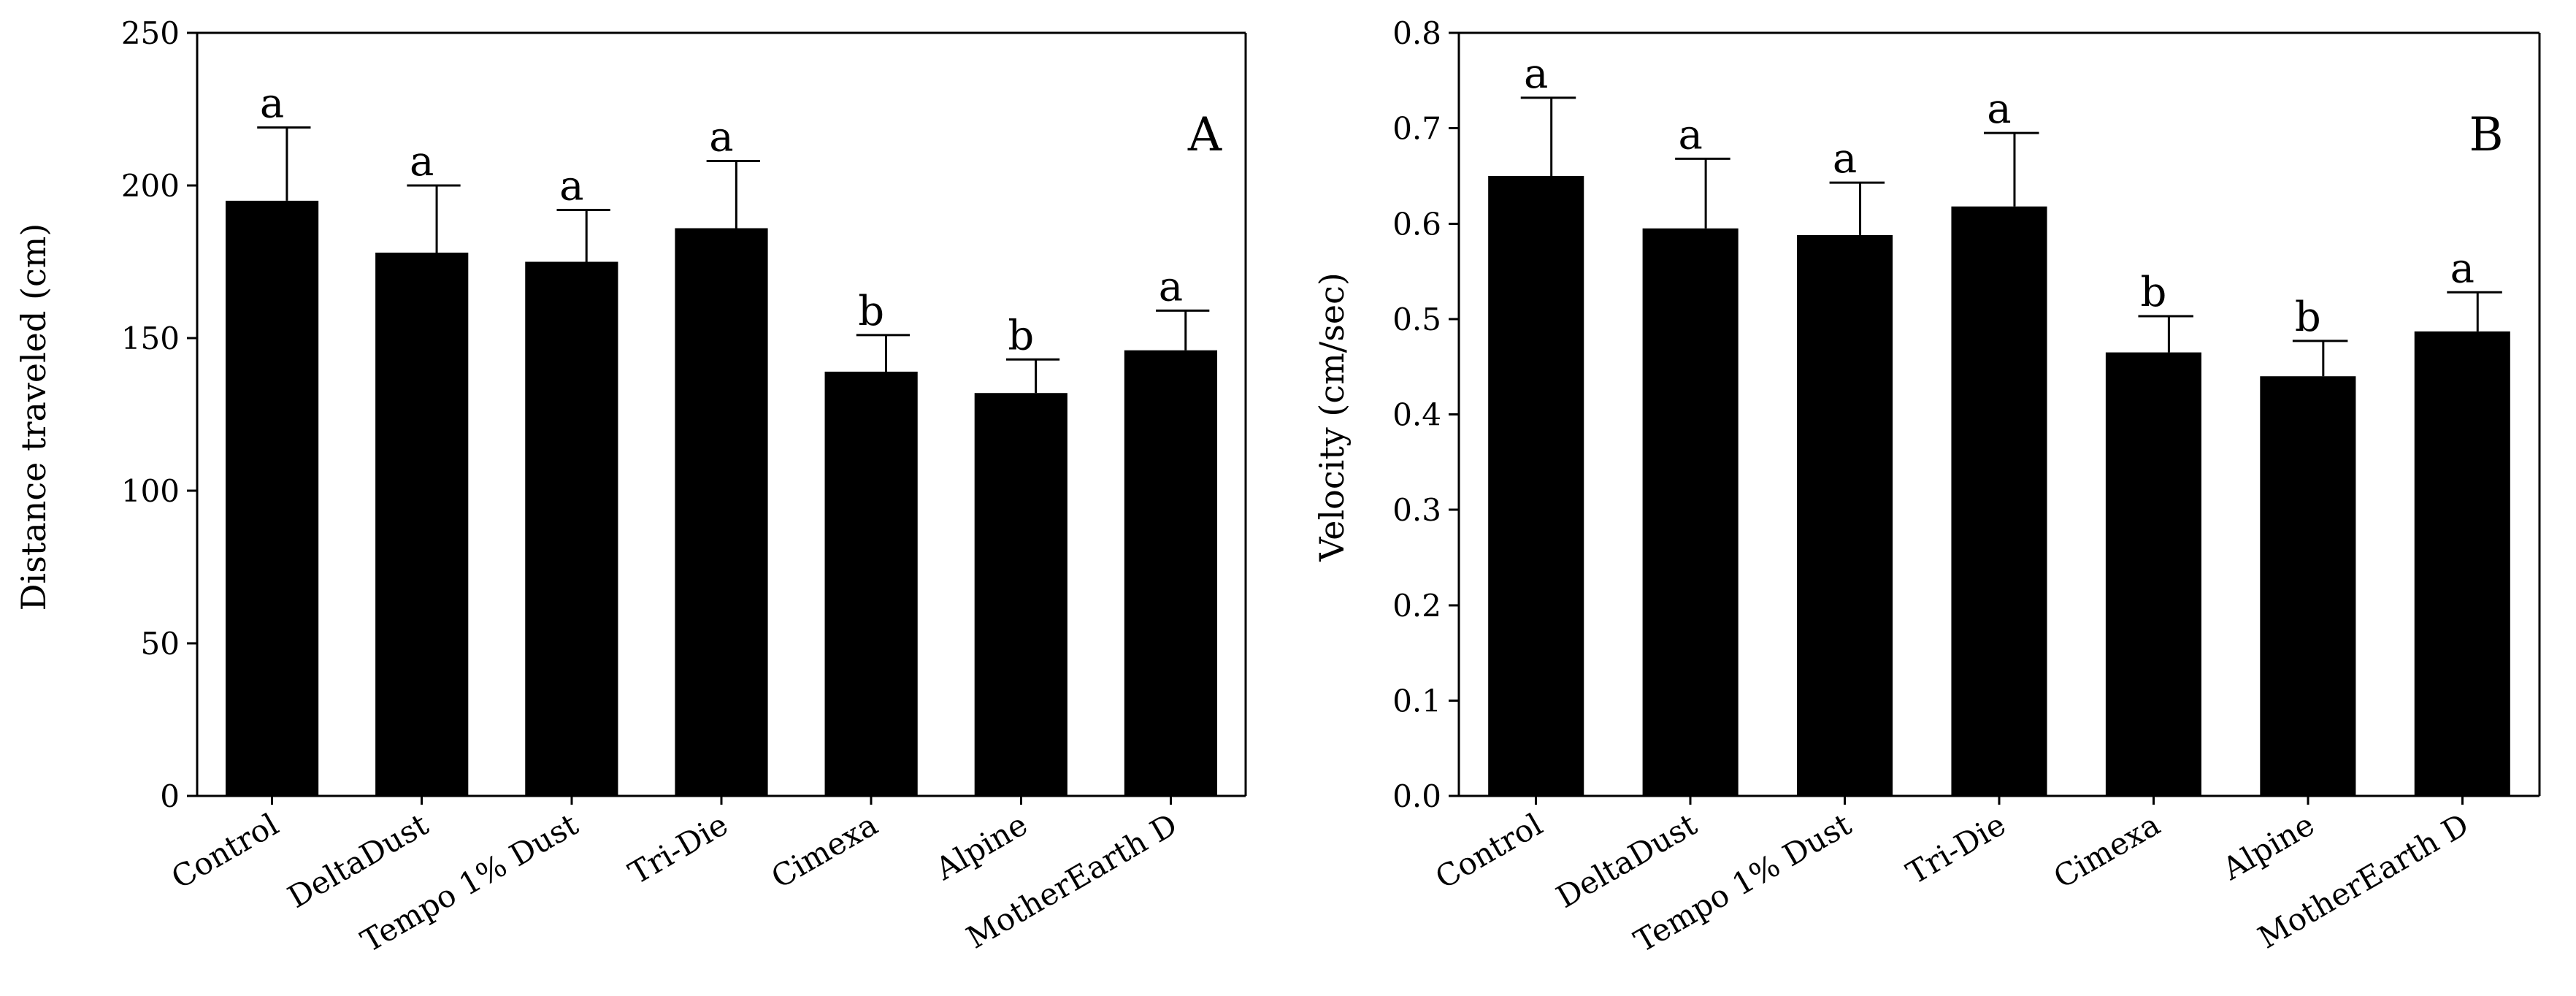 This screenshot has height=996, width=2576. What do you see at coordinates (1416, 129) in the screenshot?
I see `y-tick-label: 0.7` at bounding box center [1416, 129].